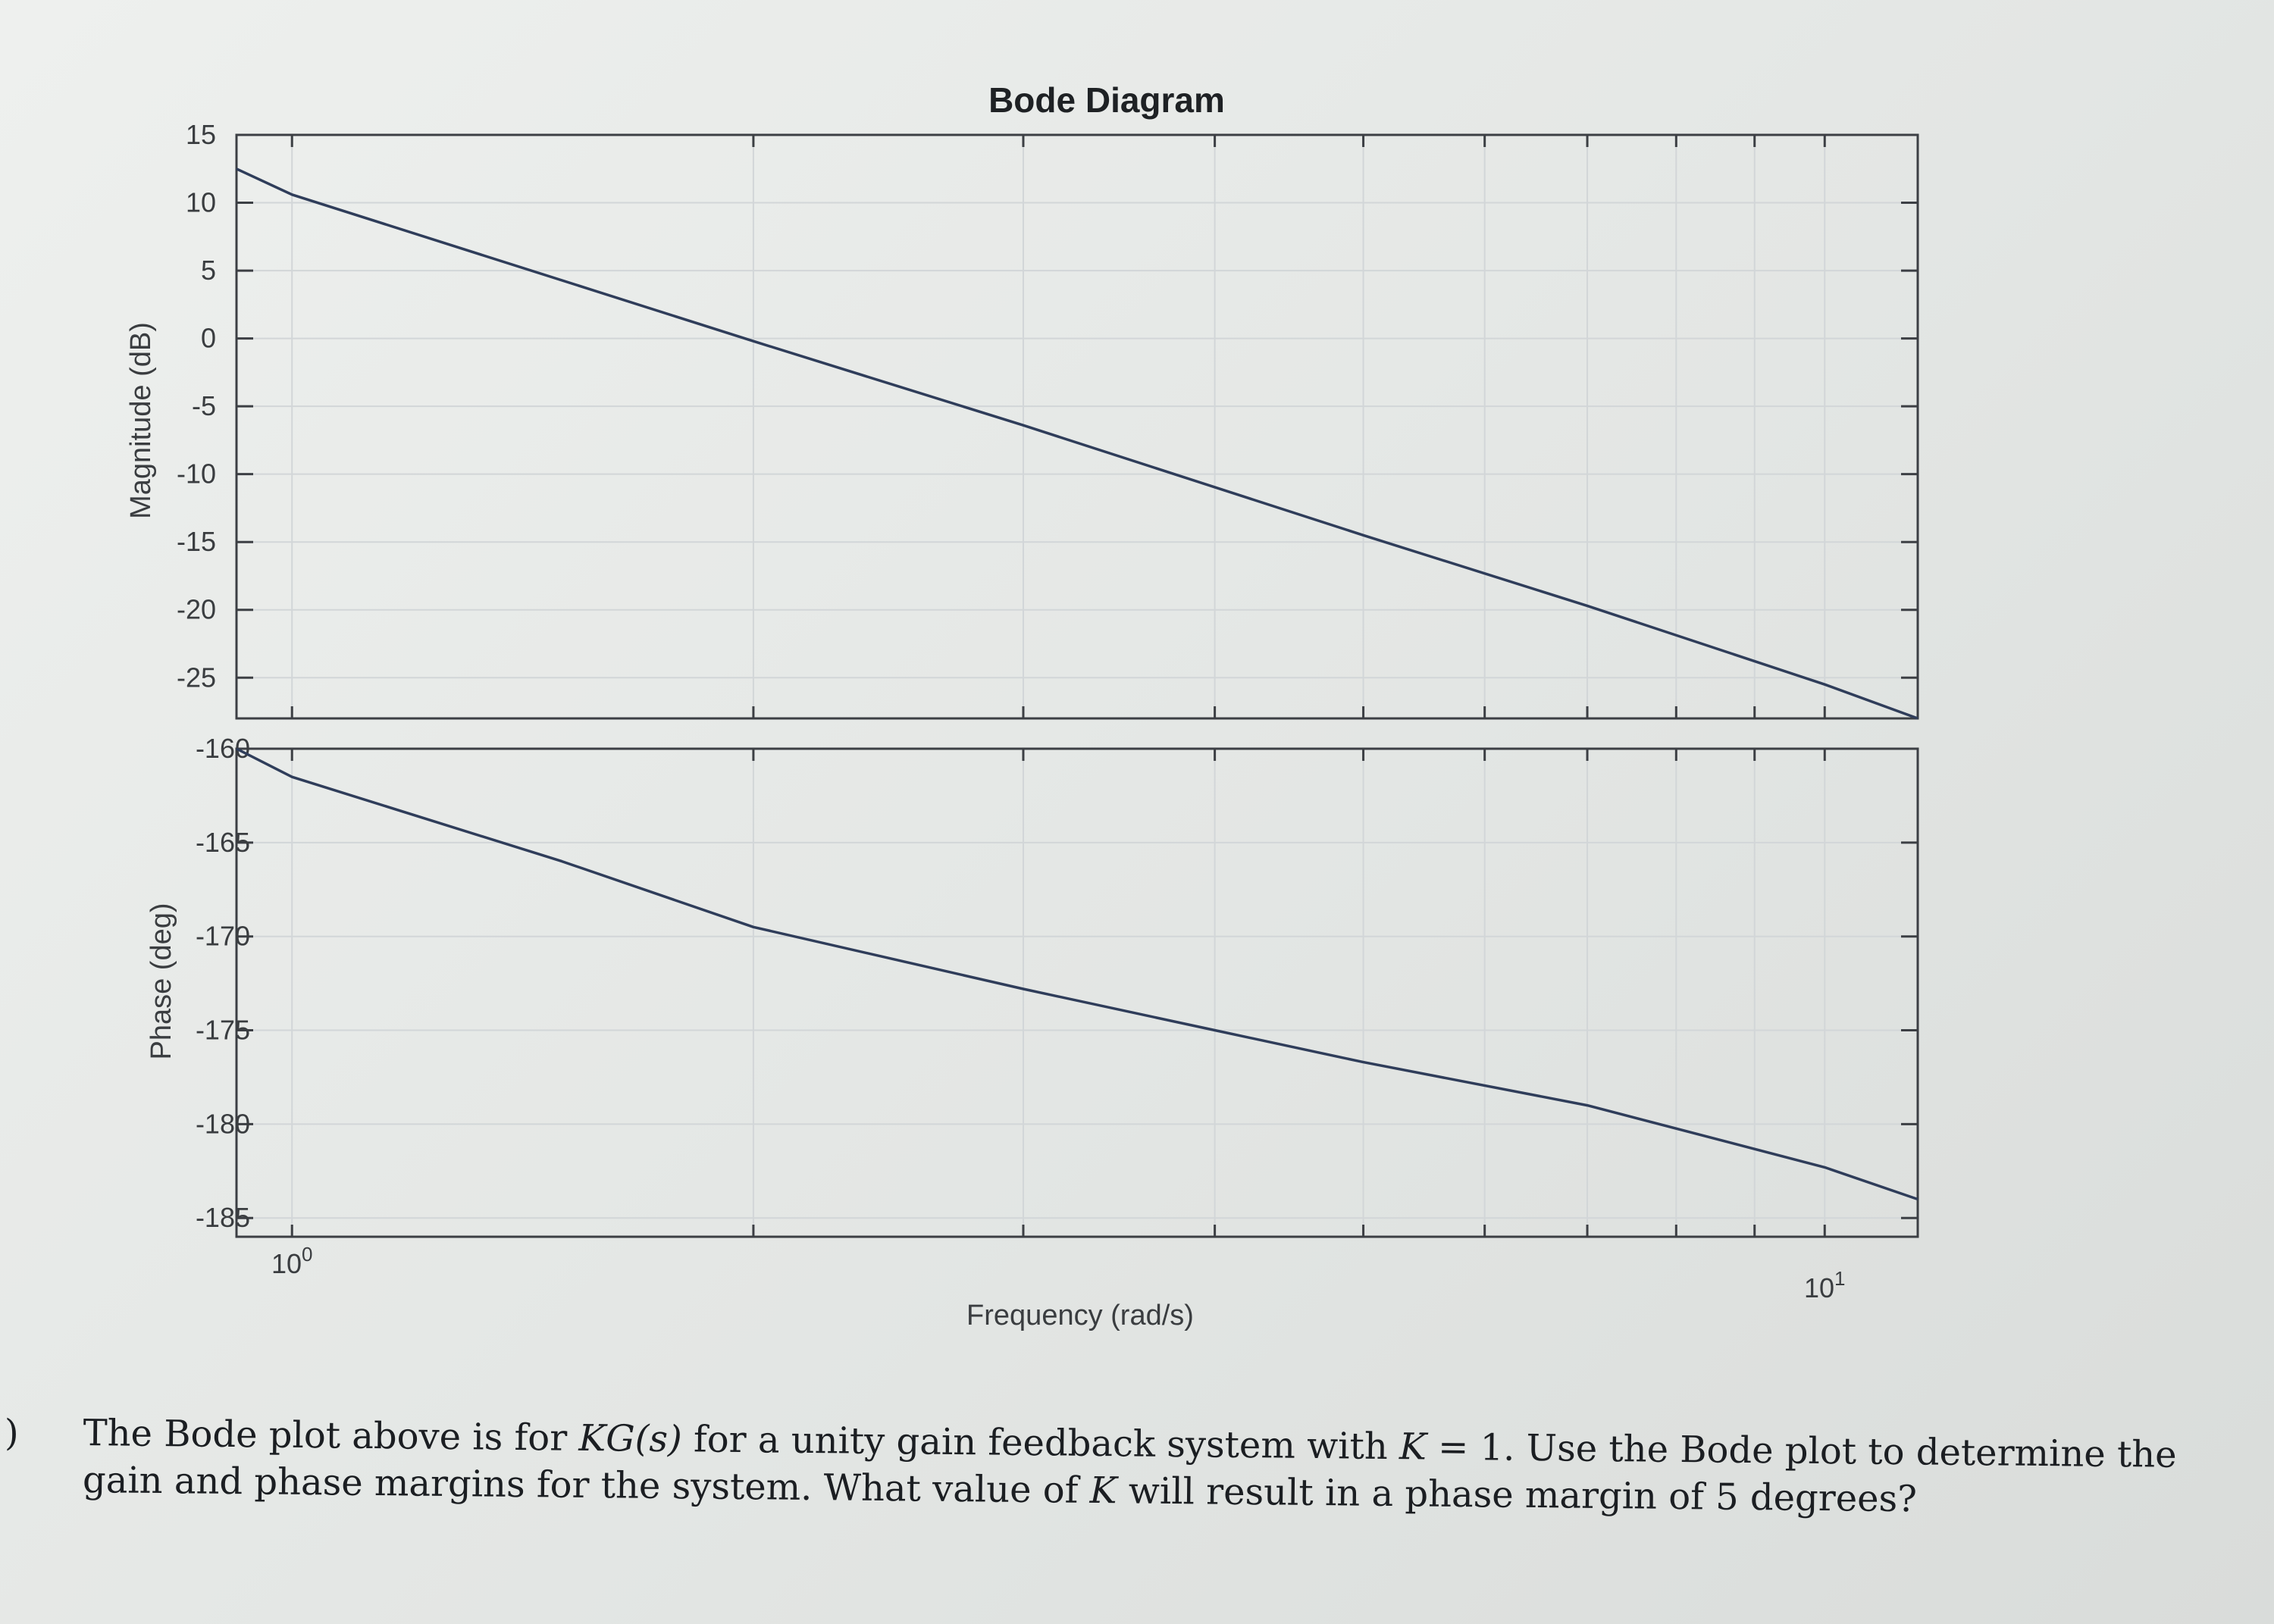 The image size is (2274, 1624). Describe the element at coordinates (196, 541) in the screenshot. I see `y-tick-label: -15` at that location.